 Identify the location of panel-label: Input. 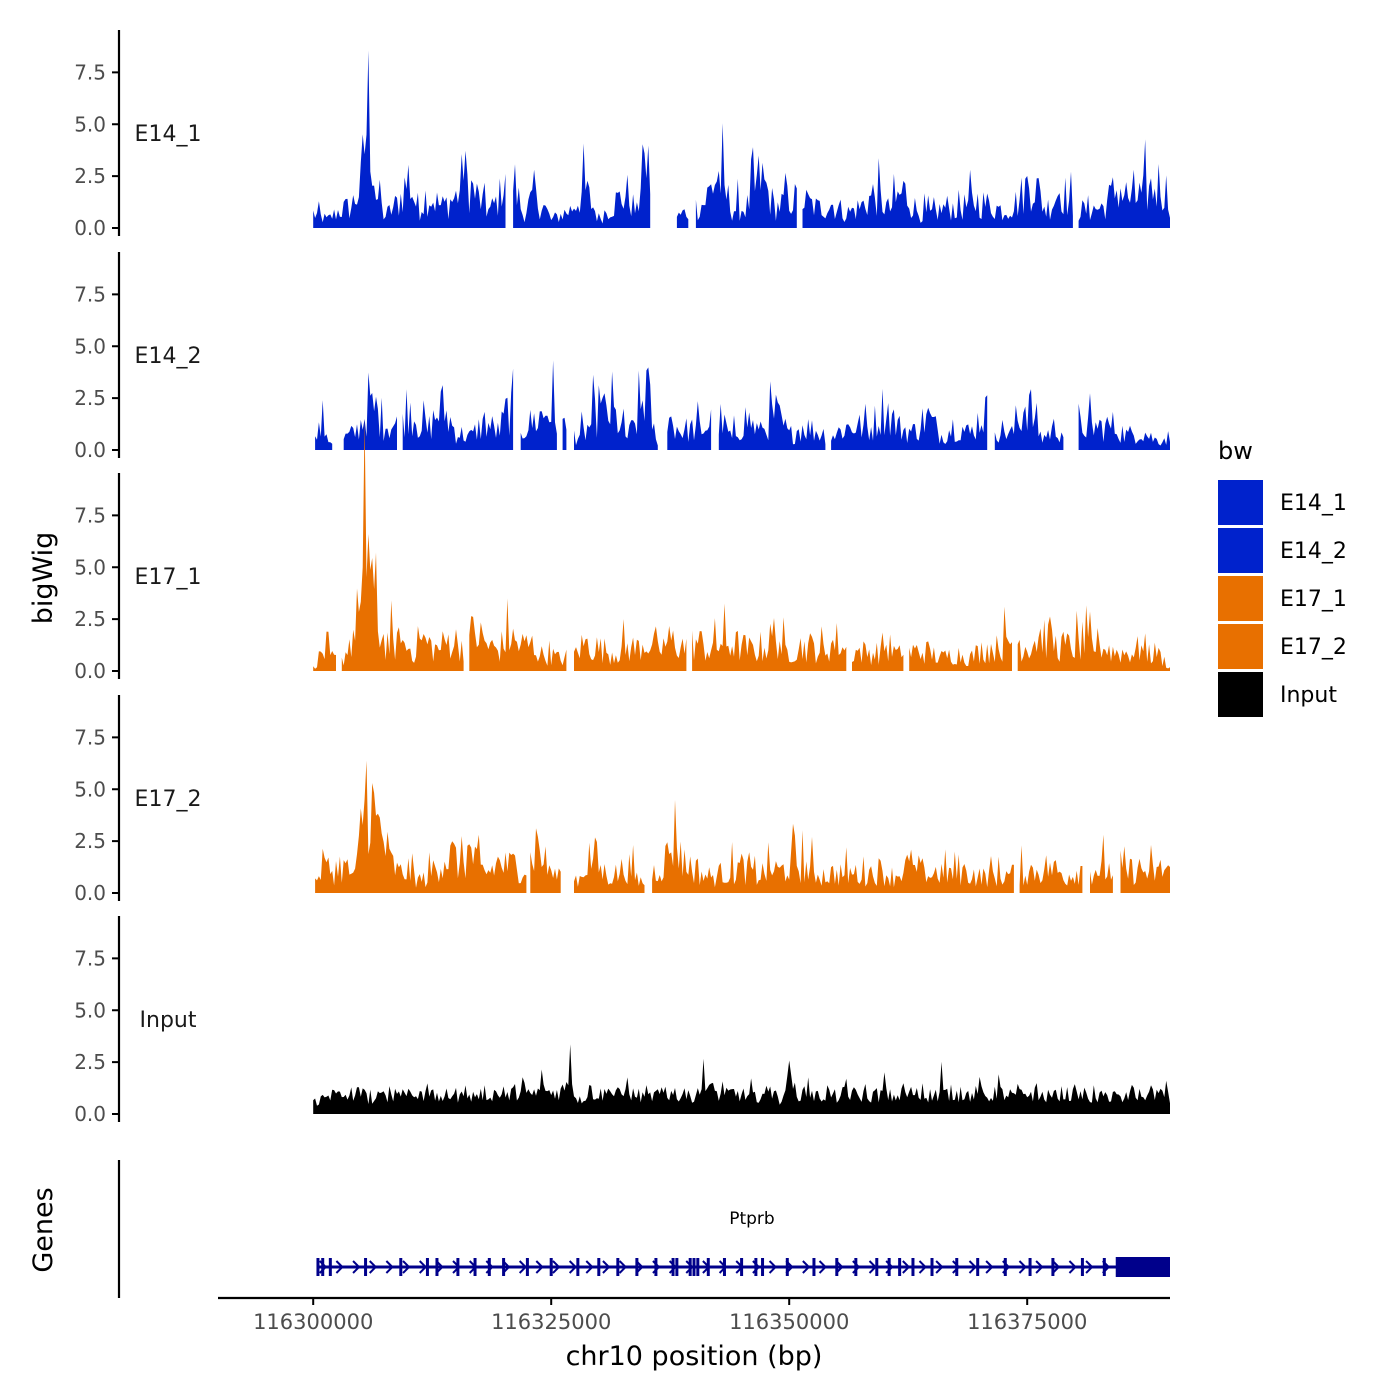
(168, 1020).